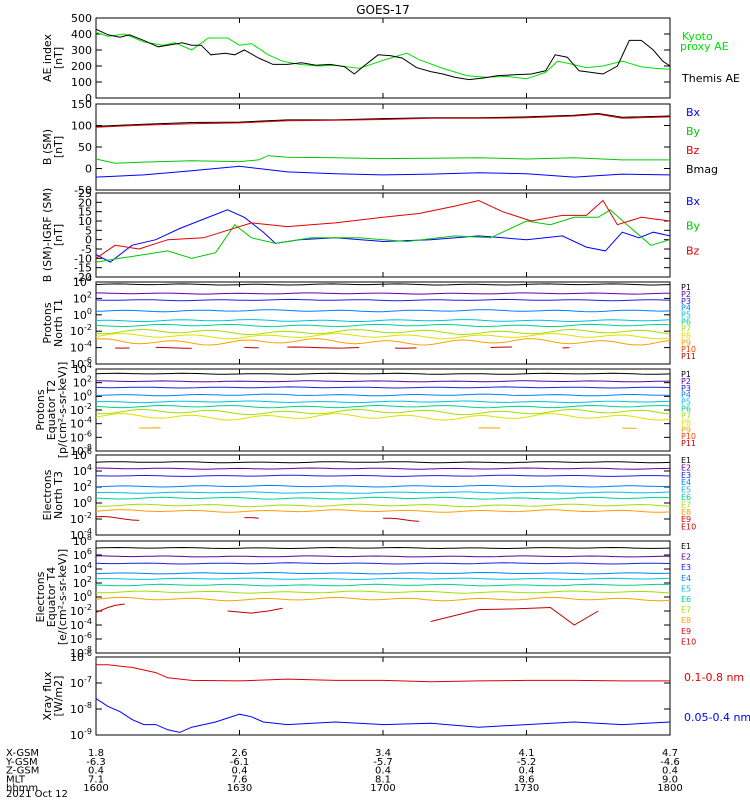 The image size is (750, 804). What do you see at coordinates (383, 10) in the screenshot?
I see `chart-title: GOES-17` at bounding box center [383, 10].